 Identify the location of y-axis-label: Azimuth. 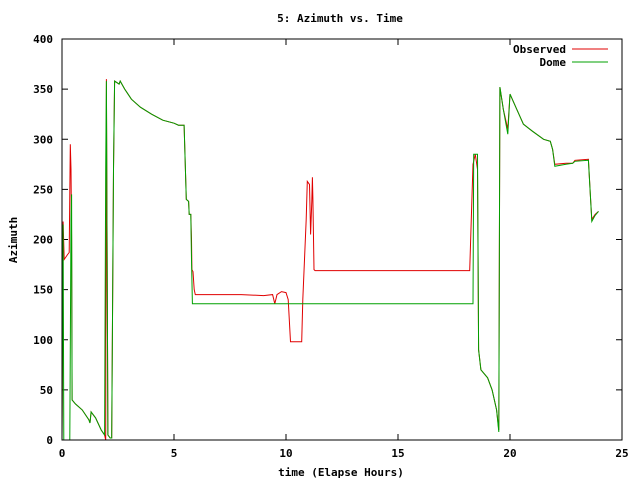
(13, 240).